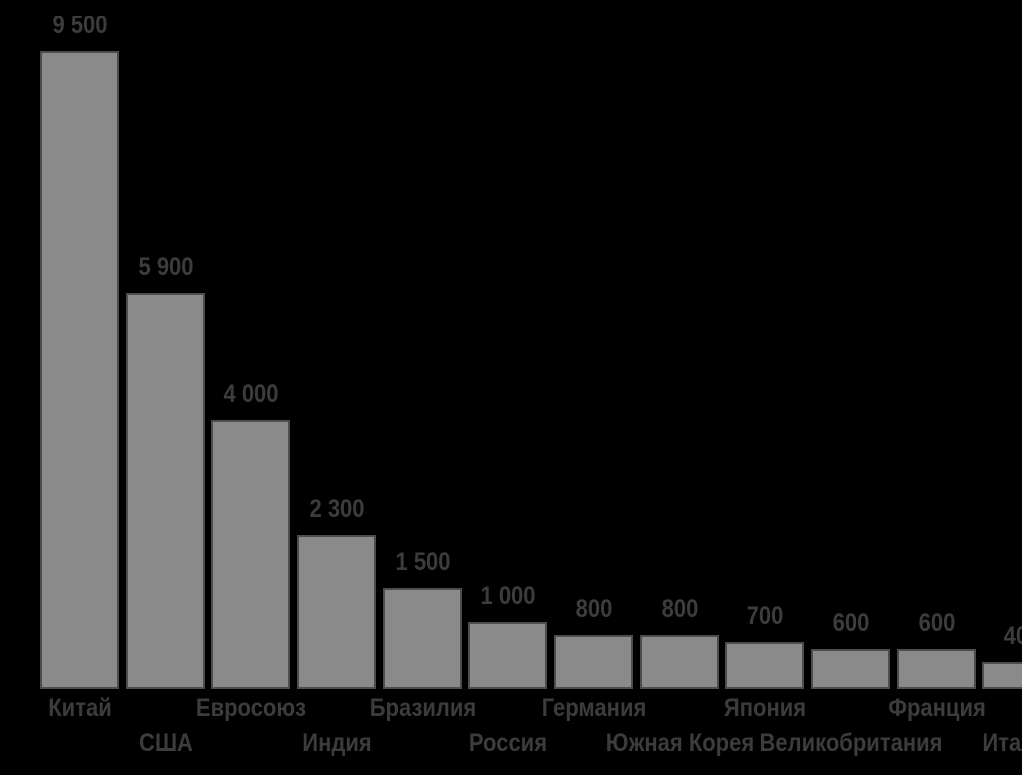 Image resolution: width=1022 pixels, height=775 pixels. Describe the element at coordinates (165, 743) in the screenshot. I see `bar-category-label: США` at that location.